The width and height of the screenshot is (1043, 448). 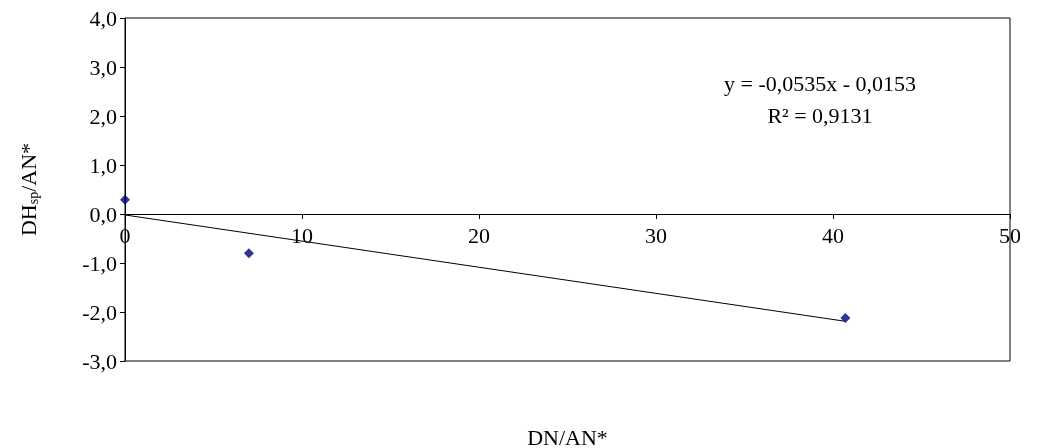 I want to click on x-tick-label: 40, so click(x=833, y=235).